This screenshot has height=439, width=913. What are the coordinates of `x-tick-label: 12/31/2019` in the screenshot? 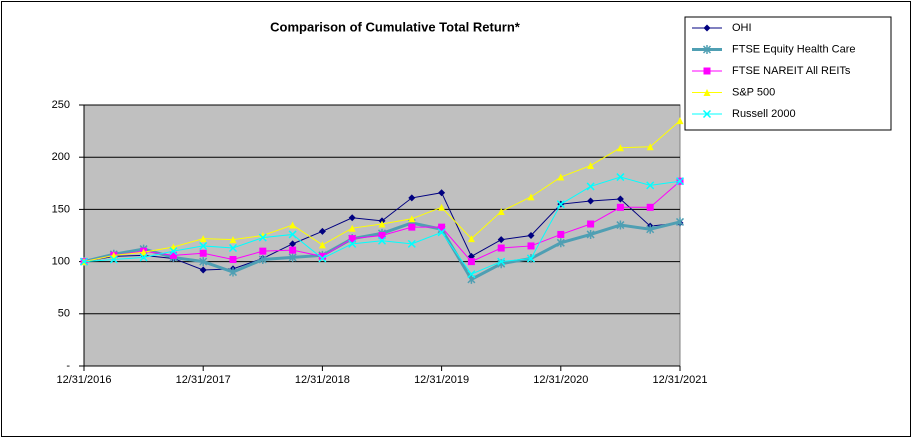 It's located at (441, 380).